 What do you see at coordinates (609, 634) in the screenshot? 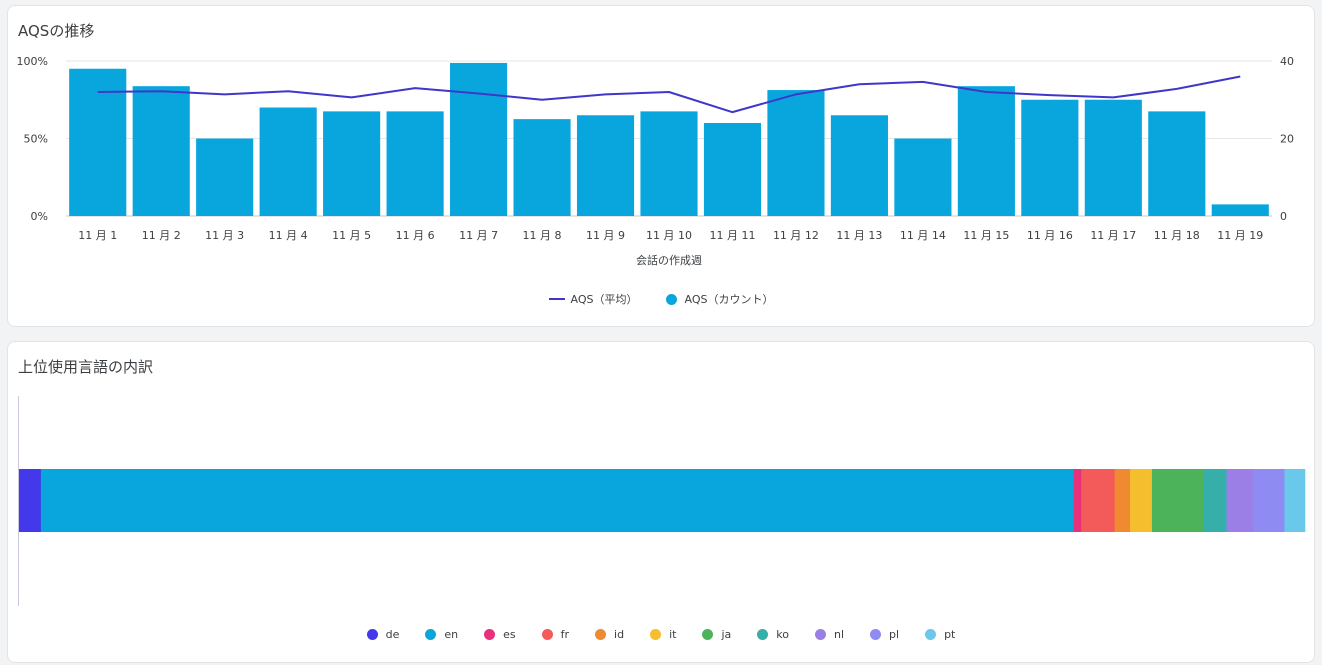
I see `legend-item: id` at bounding box center [609, 634].